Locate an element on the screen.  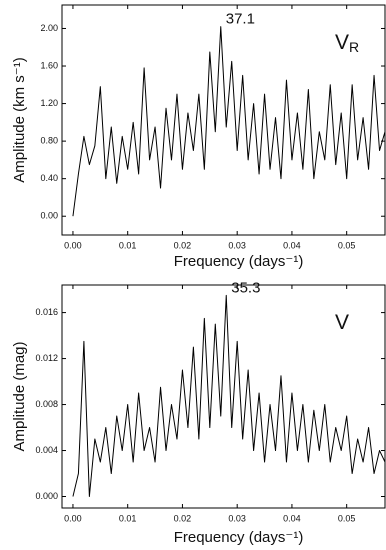
y-tick-label: 0.40 is located at coordinates (49, 178).